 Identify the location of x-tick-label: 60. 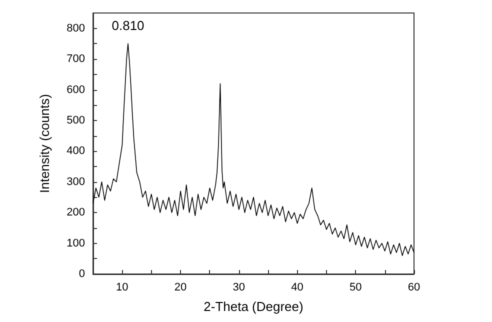
(414, 288).